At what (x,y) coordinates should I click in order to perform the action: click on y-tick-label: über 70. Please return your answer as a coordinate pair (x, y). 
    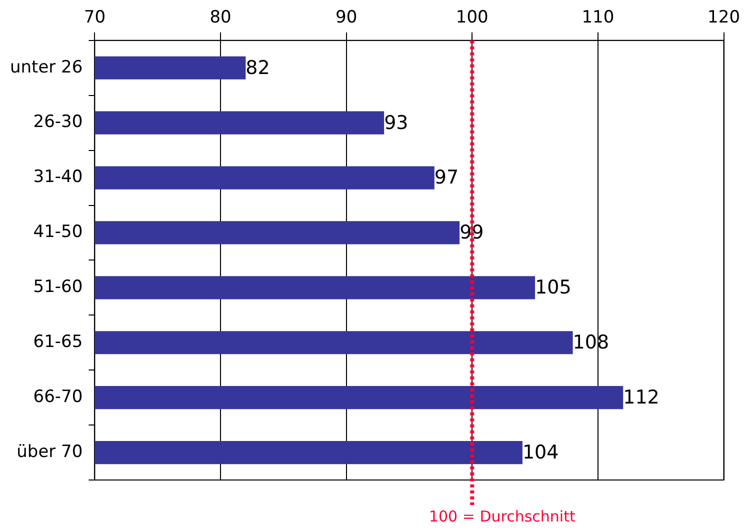
    Looking at the image, I should click on (49, 452).